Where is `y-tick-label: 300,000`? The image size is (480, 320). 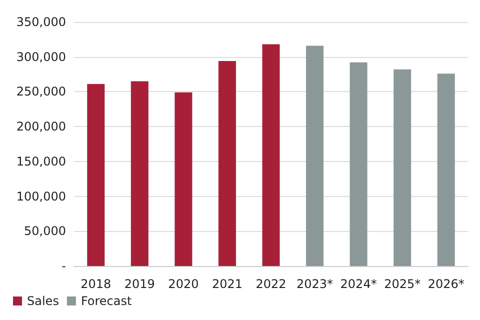 y-tick-label: 300,000 is located at coordinates (41, 57).